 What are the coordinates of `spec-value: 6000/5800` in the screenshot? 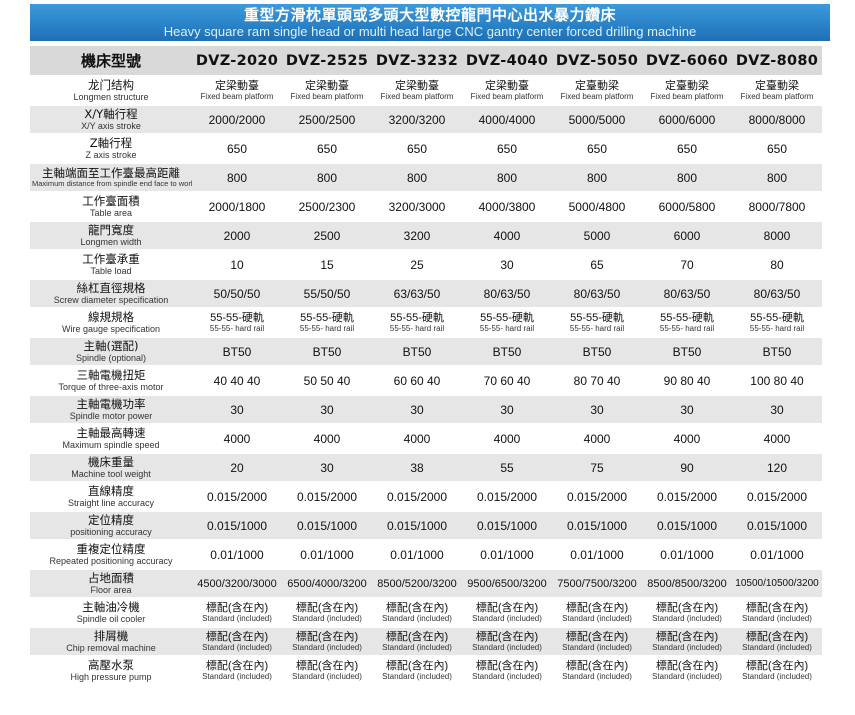 It's located at (687, 207).